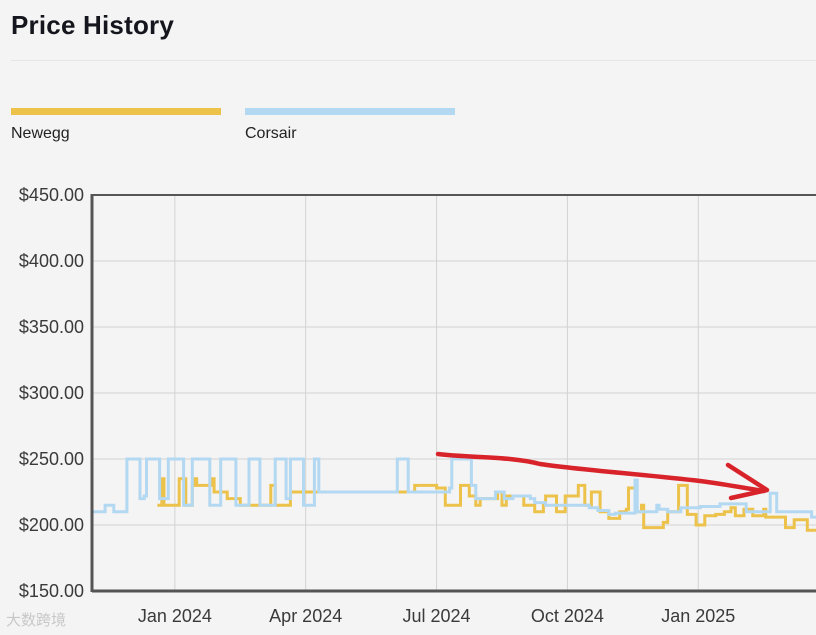 This screenshot has height=635, width=816. Describe the element at coordinates (271, 133) in the screenshot. I see `legend-label-corsair: Corsair` at that location.